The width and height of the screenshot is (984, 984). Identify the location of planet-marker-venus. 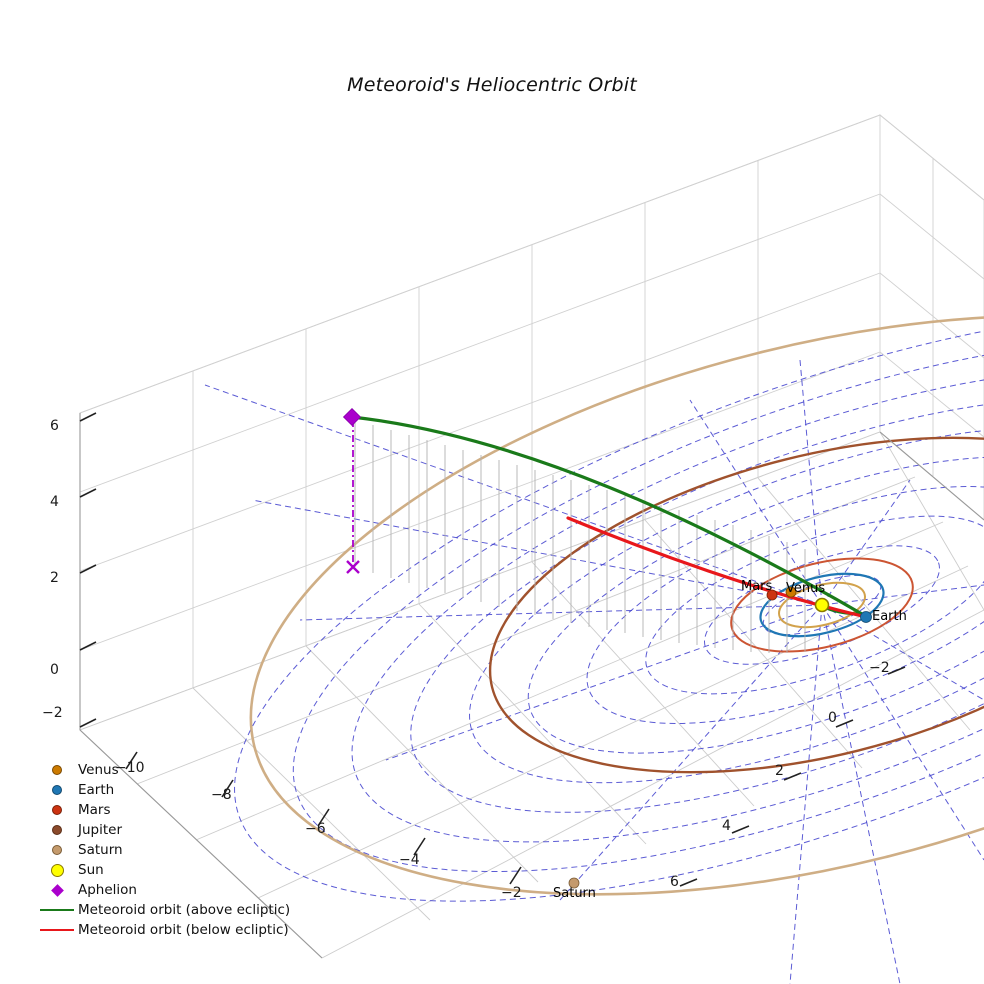
(791, 592).